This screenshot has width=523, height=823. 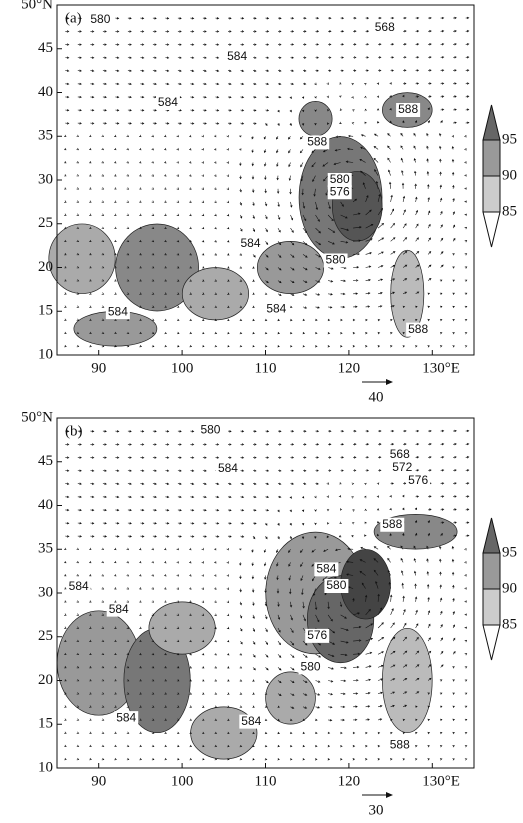 I want to click on colorbar-tick-label: 85, so click(x=509, y=624).